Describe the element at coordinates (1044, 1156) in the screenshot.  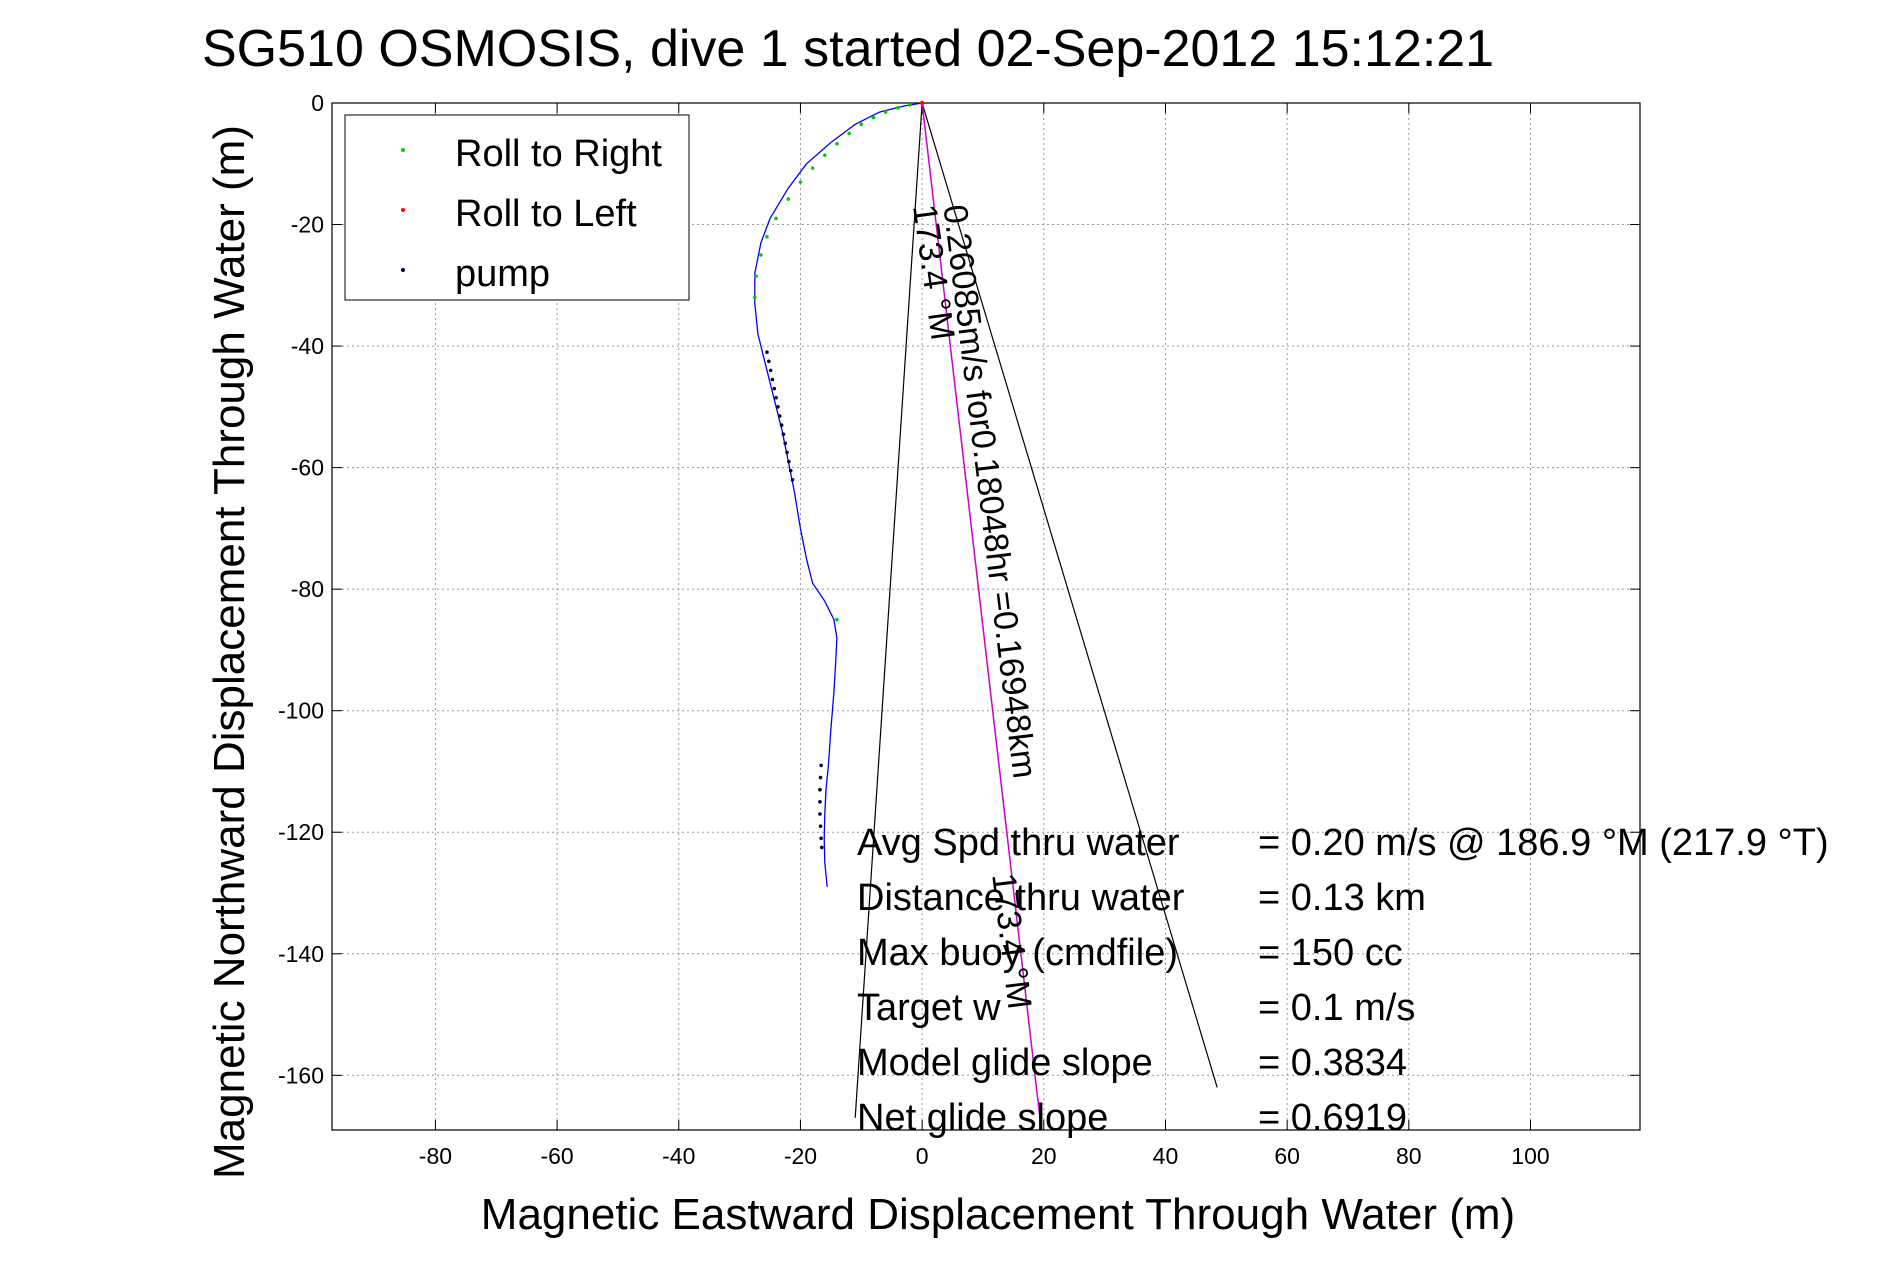
I see `x-tick-label: 20` at that location.